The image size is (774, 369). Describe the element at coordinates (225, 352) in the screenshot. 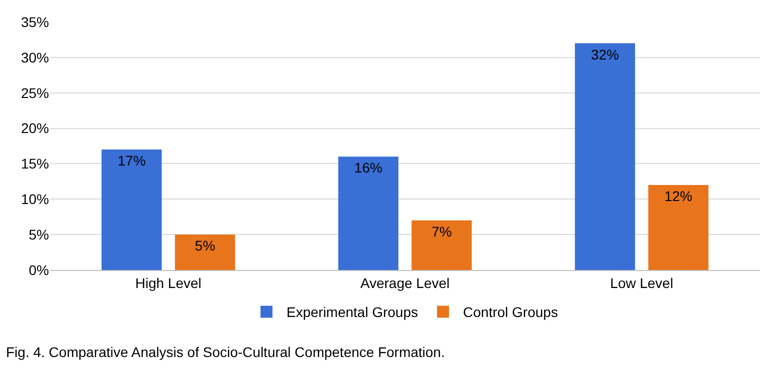

I see `caption: Fig. 4. Comparative Analysis of Socio-Cultural Competence Formation.` at that location.